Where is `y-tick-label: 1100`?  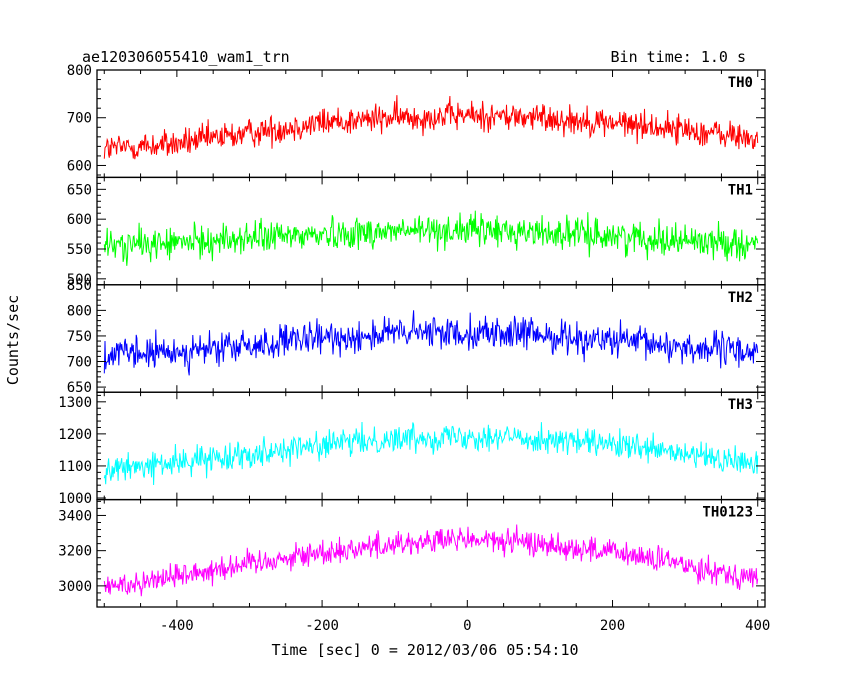 y-tick-label: 1100 is located at coordinates (75, 467).